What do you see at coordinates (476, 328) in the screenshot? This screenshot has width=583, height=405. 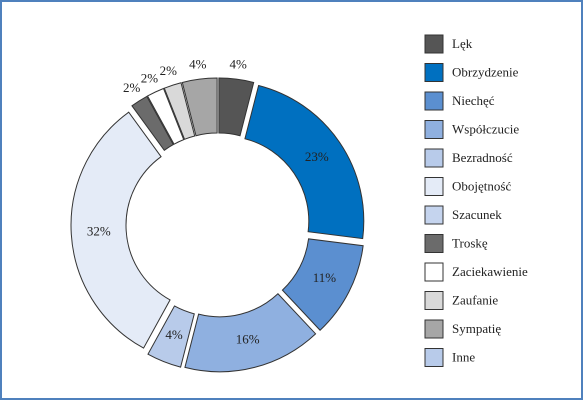 I see `legend-label: Sympatię` at bounding box center [476, 328].